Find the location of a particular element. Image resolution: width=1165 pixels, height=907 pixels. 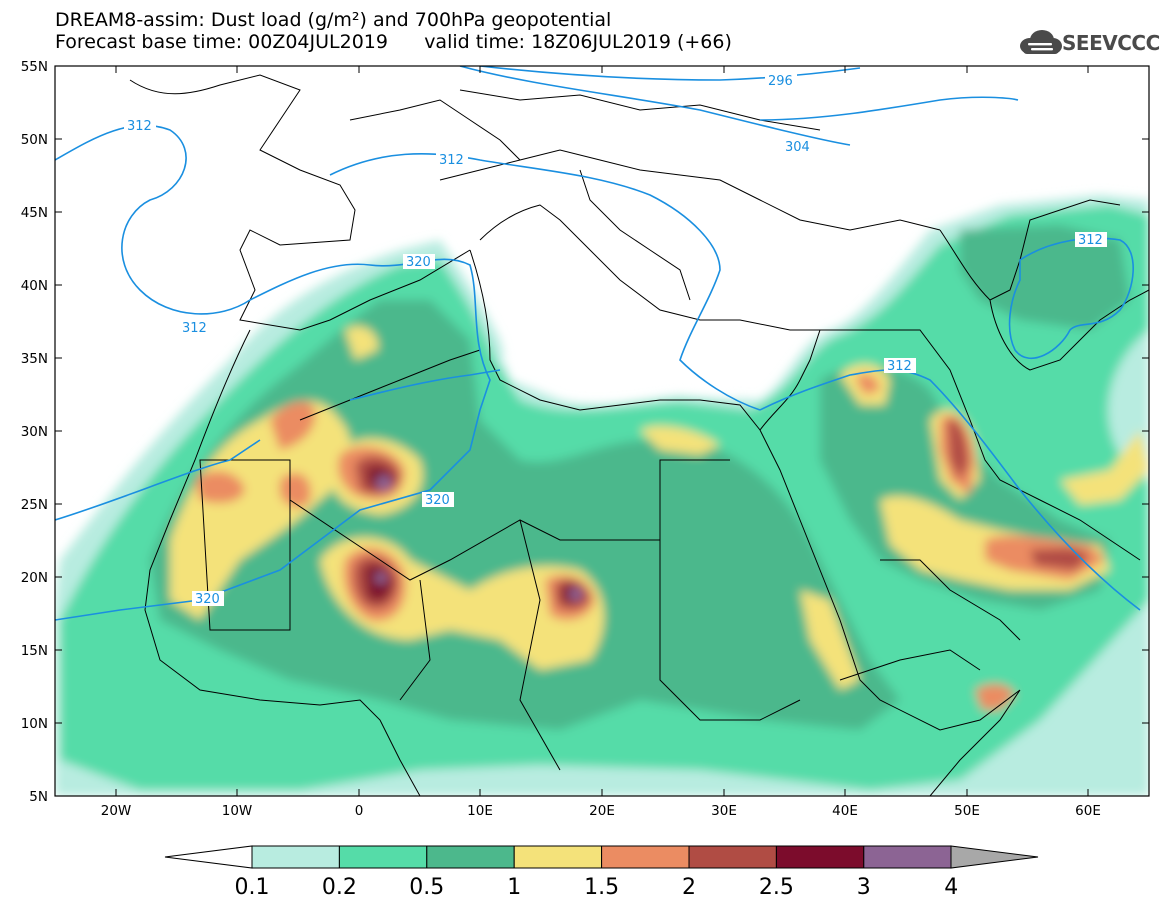

lon-label: 10W is located at coordinates (237, 811).